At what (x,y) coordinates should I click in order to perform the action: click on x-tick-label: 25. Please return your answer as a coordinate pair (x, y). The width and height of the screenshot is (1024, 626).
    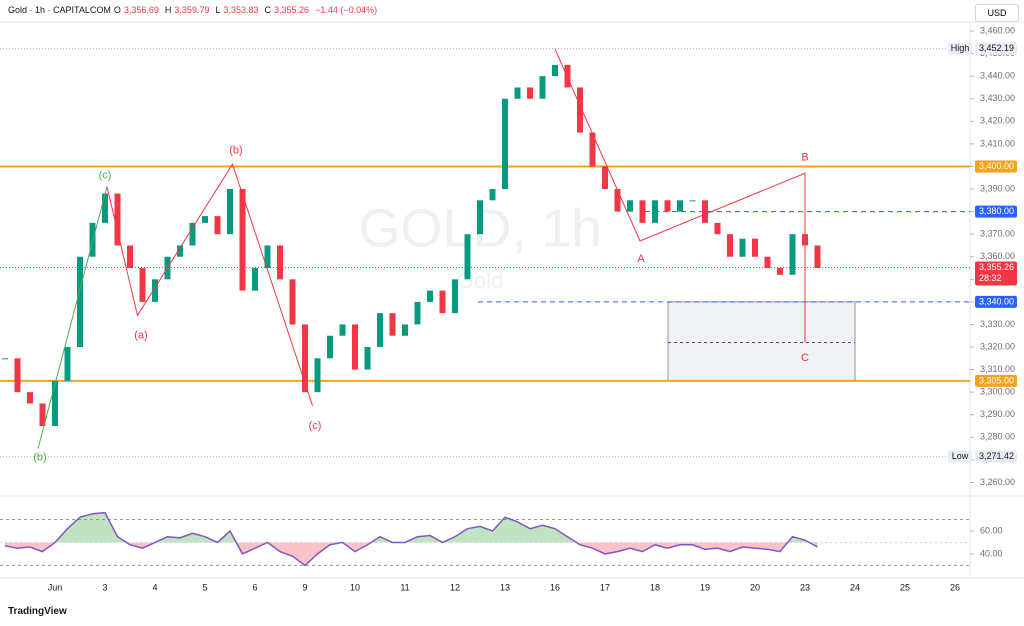
    Looking at the image, I should click on (905, 587).